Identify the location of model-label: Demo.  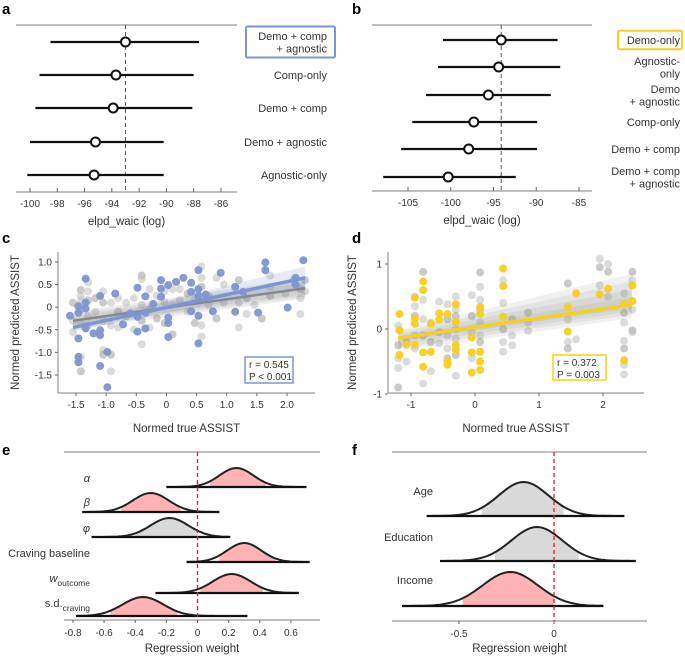
(665, 90).